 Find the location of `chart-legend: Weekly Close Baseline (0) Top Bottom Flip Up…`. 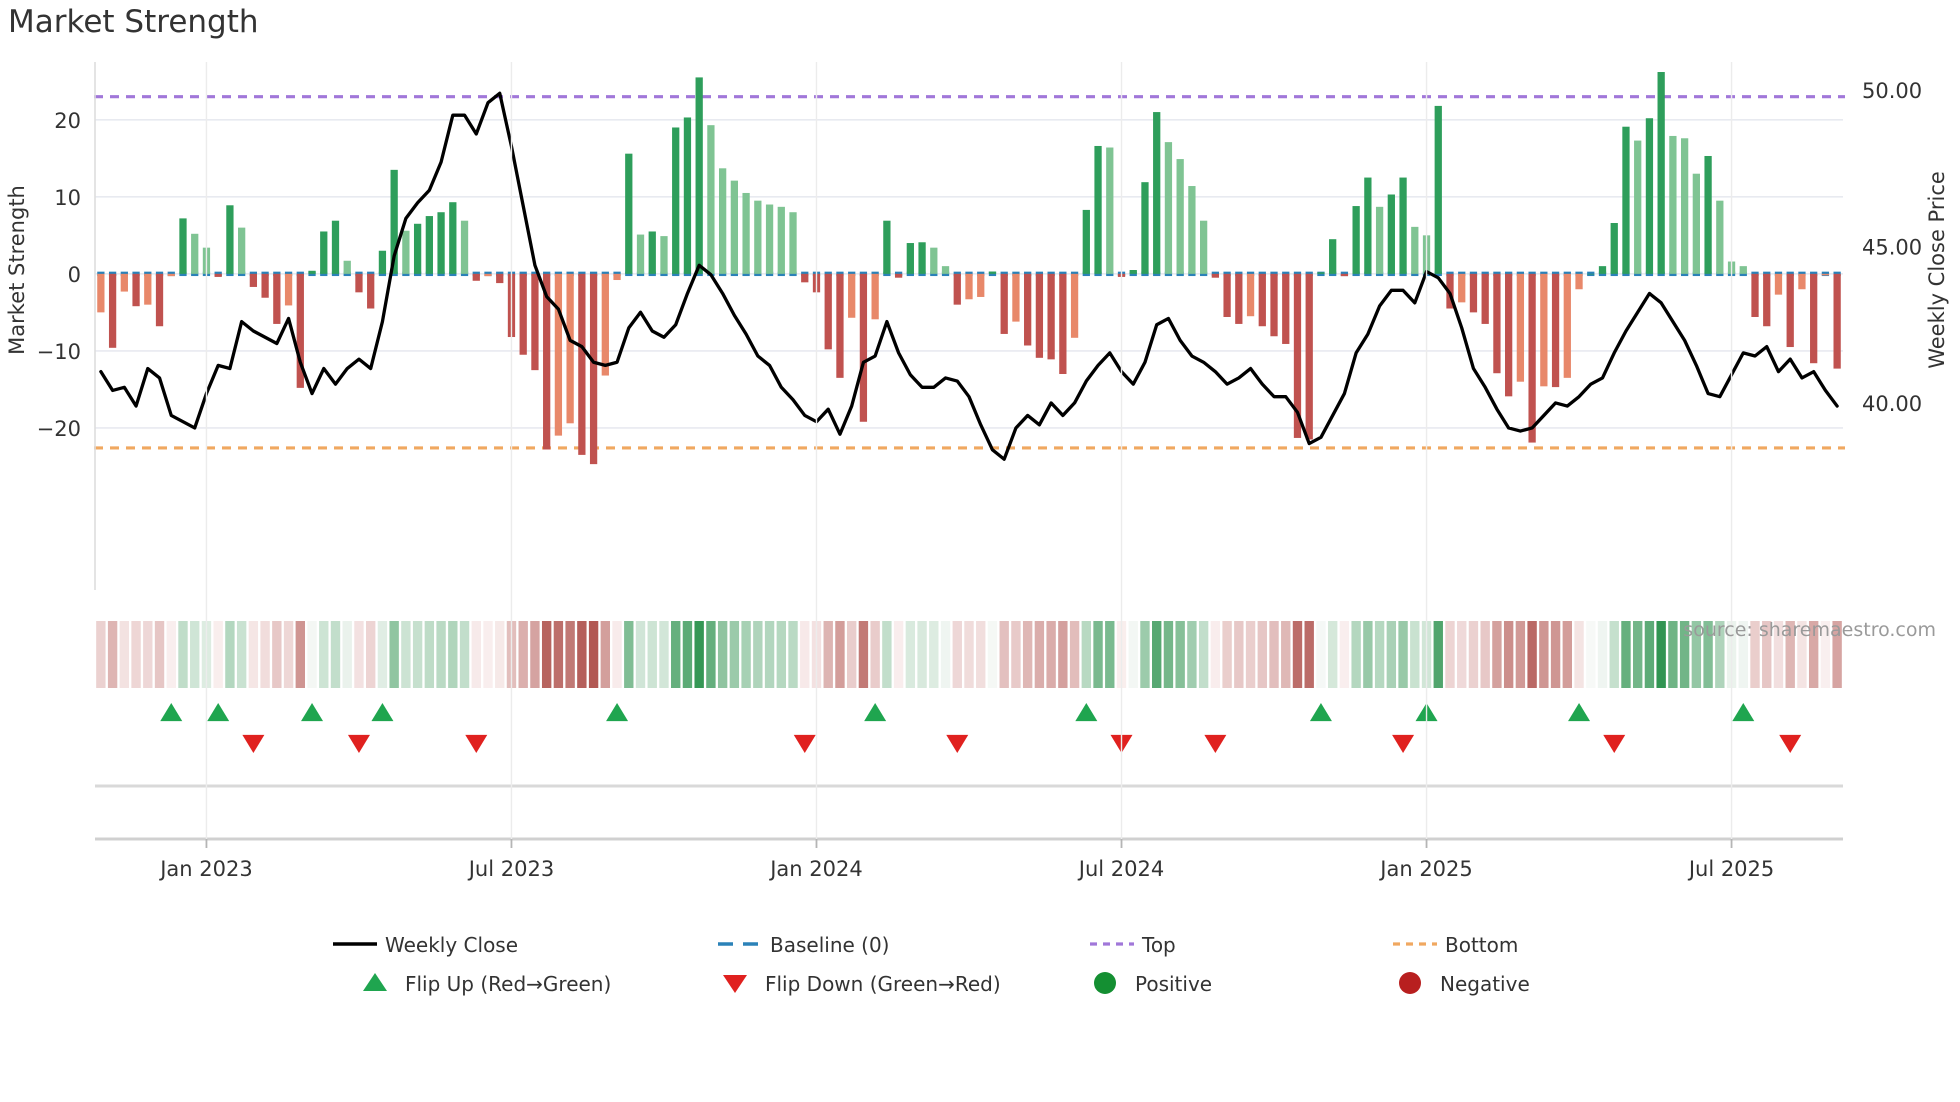

chart-legend: Weekly Close Baseline (0) Top Bottom Flip Up… is located at coordinates (931, 964).